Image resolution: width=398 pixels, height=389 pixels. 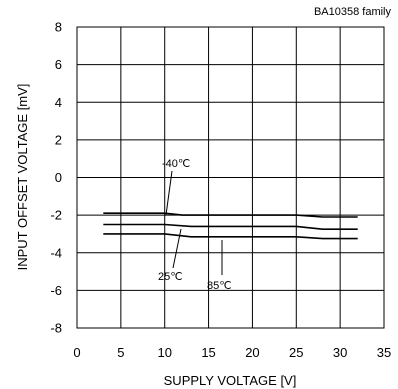 I want to click on y-tick-label-6: -4, so click(x=56, y=252).